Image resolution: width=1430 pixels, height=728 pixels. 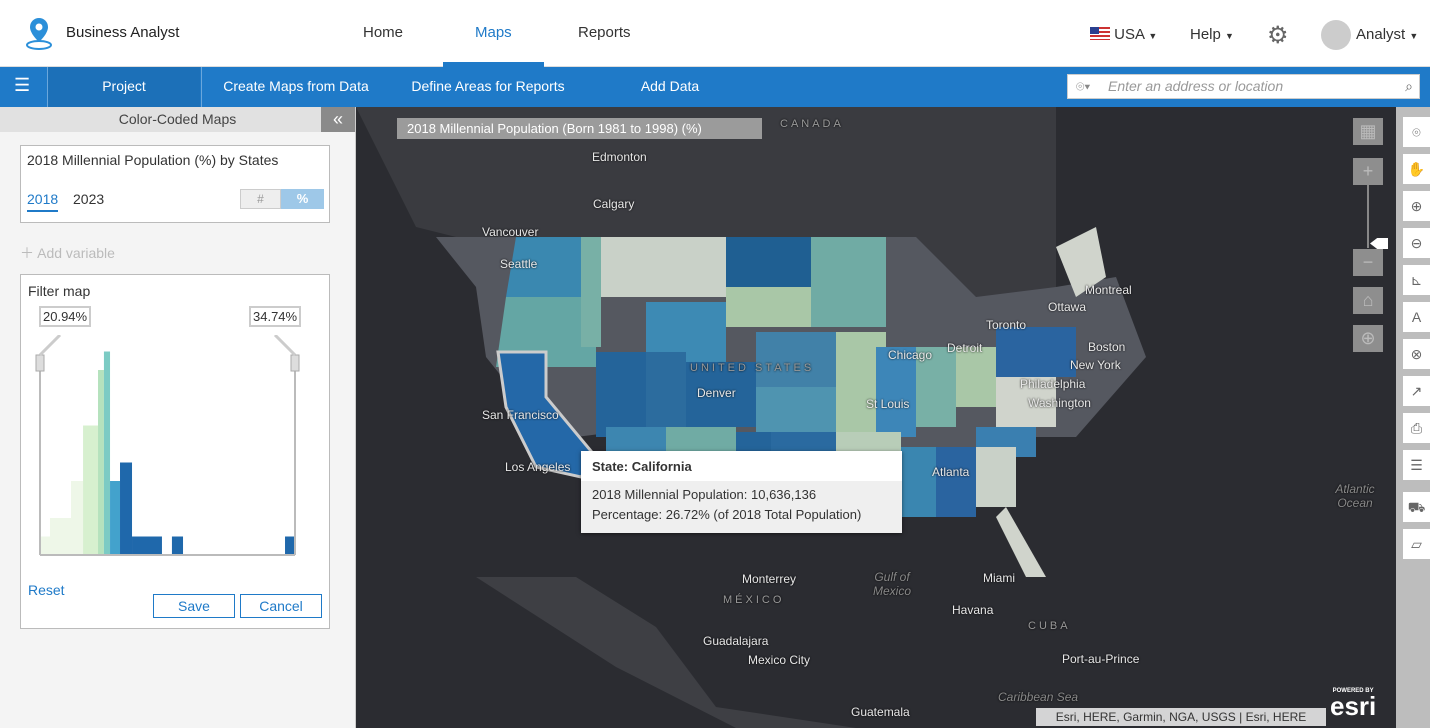 I want to click on max-slider-handle, so click(x=295, y=363).